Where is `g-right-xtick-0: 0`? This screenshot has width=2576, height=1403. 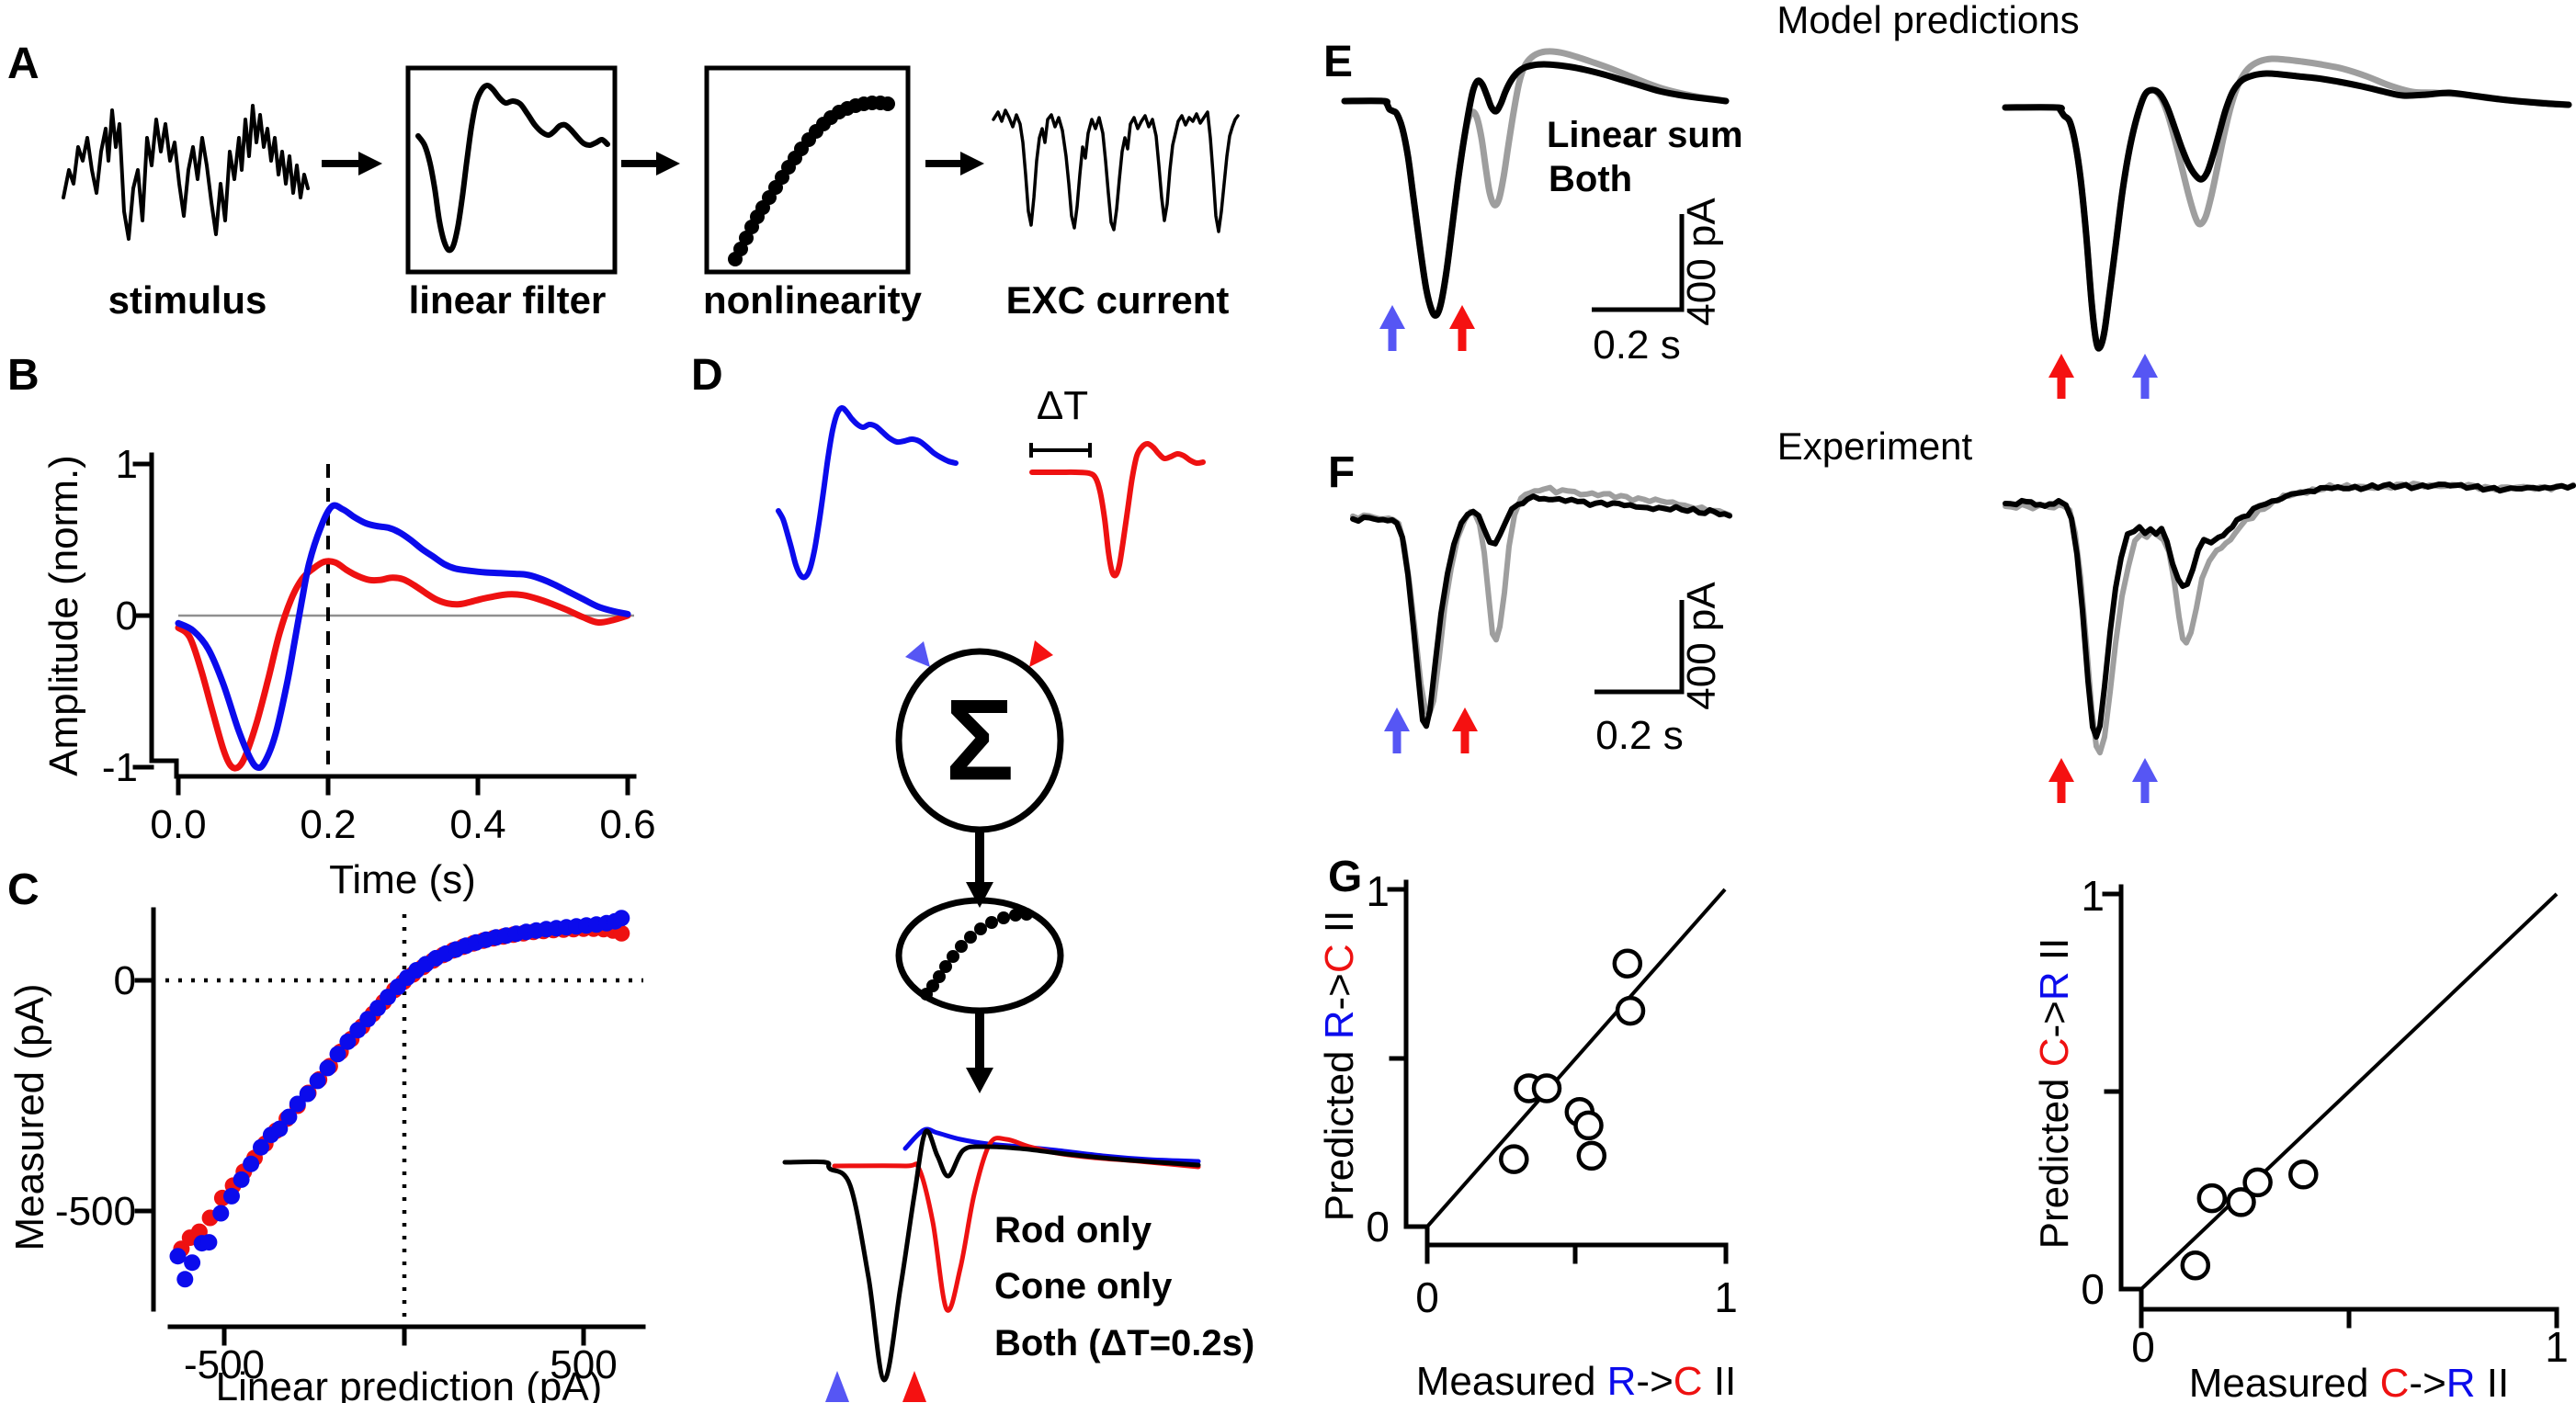
g-right-xtick-0: 0 is located at coordinates (2143, 1347).